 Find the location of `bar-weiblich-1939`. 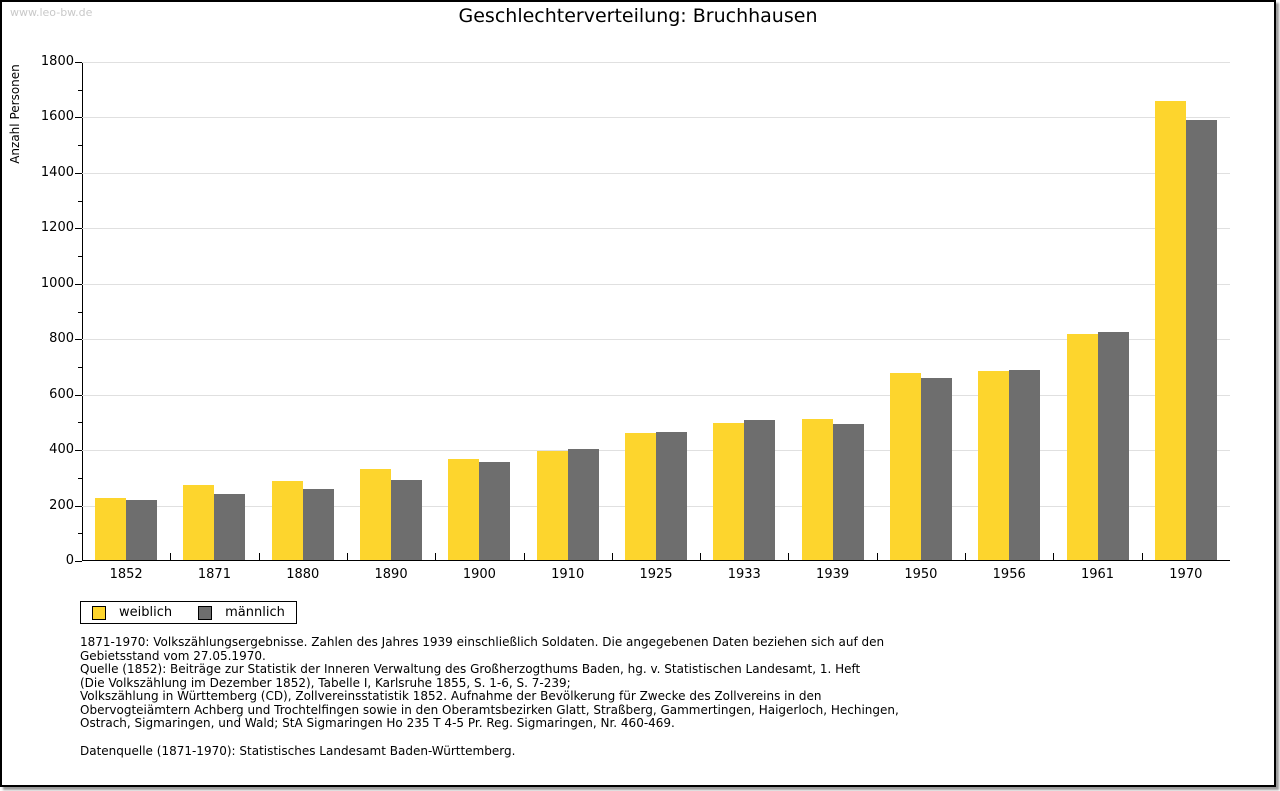

bar-weiblich-1939 is located at coordinates (817, 489).